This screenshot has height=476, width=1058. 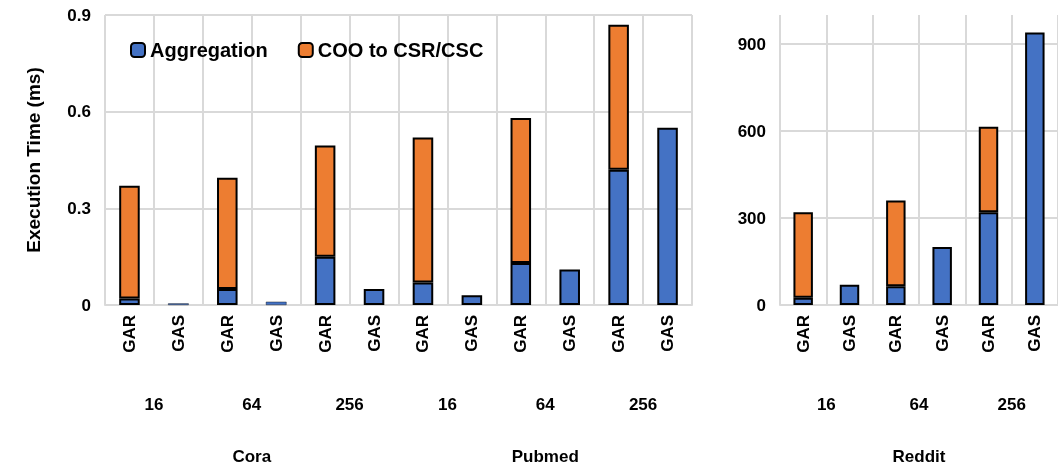 What do you see at coordinates (545, 456) in the screenshot?
I see `text: Pubmed` at bounding box center [545, 456].